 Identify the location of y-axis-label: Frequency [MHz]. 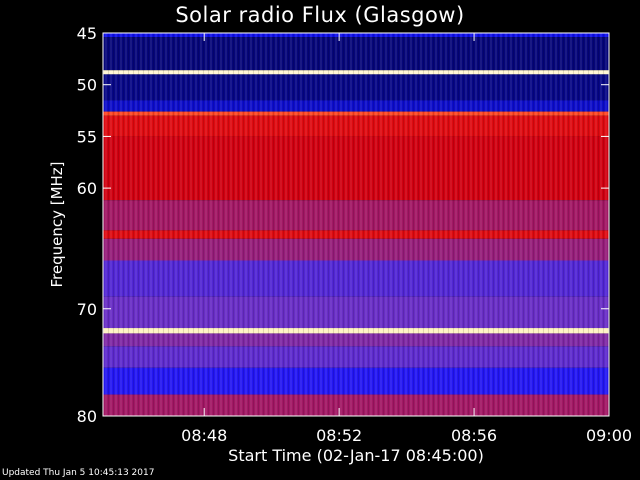
(57, 224).